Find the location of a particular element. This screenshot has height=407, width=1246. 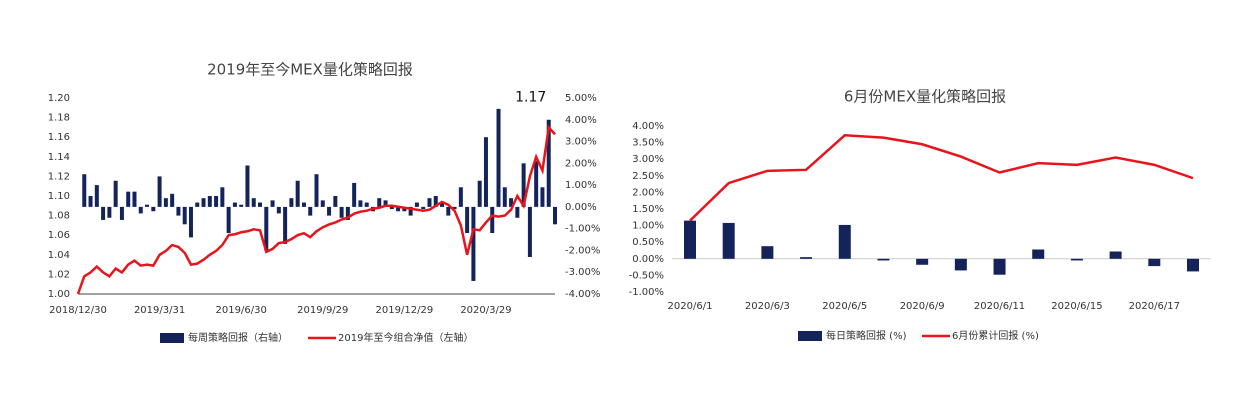

y2-tick-label: 5.00% is located at coordinates (581, 98).